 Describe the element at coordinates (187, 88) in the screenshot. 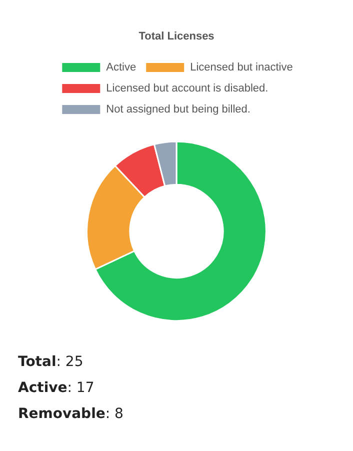

I see `legend-label: Licensed but account is disabled.` at that location.